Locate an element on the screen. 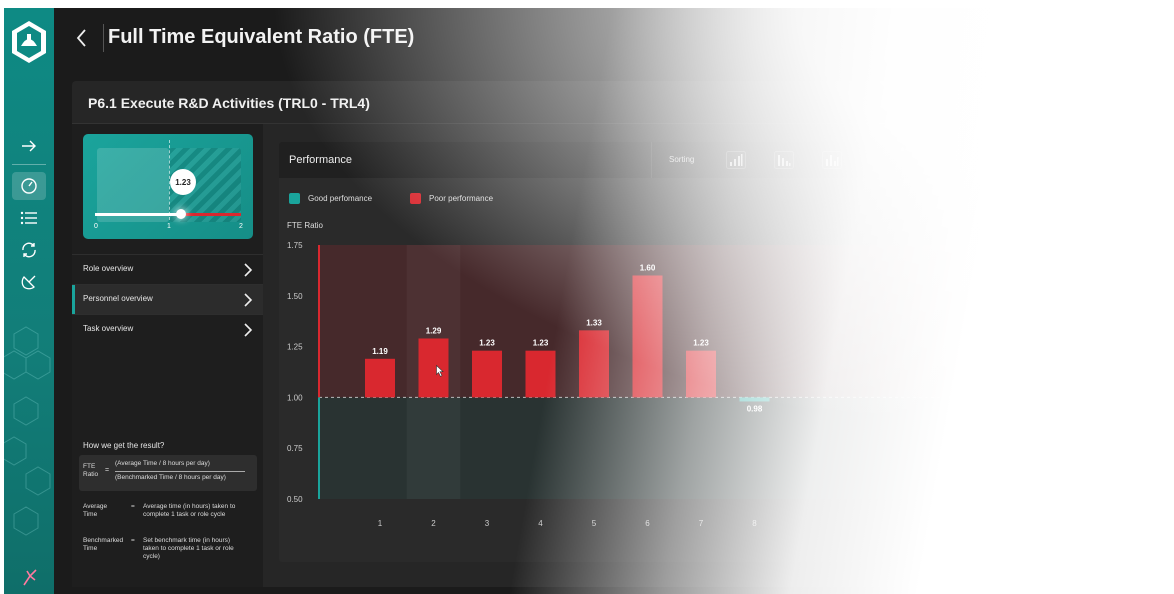 The width and height of the screenshot is (1174, 594). side-rail is located at coordinates (29, 301).